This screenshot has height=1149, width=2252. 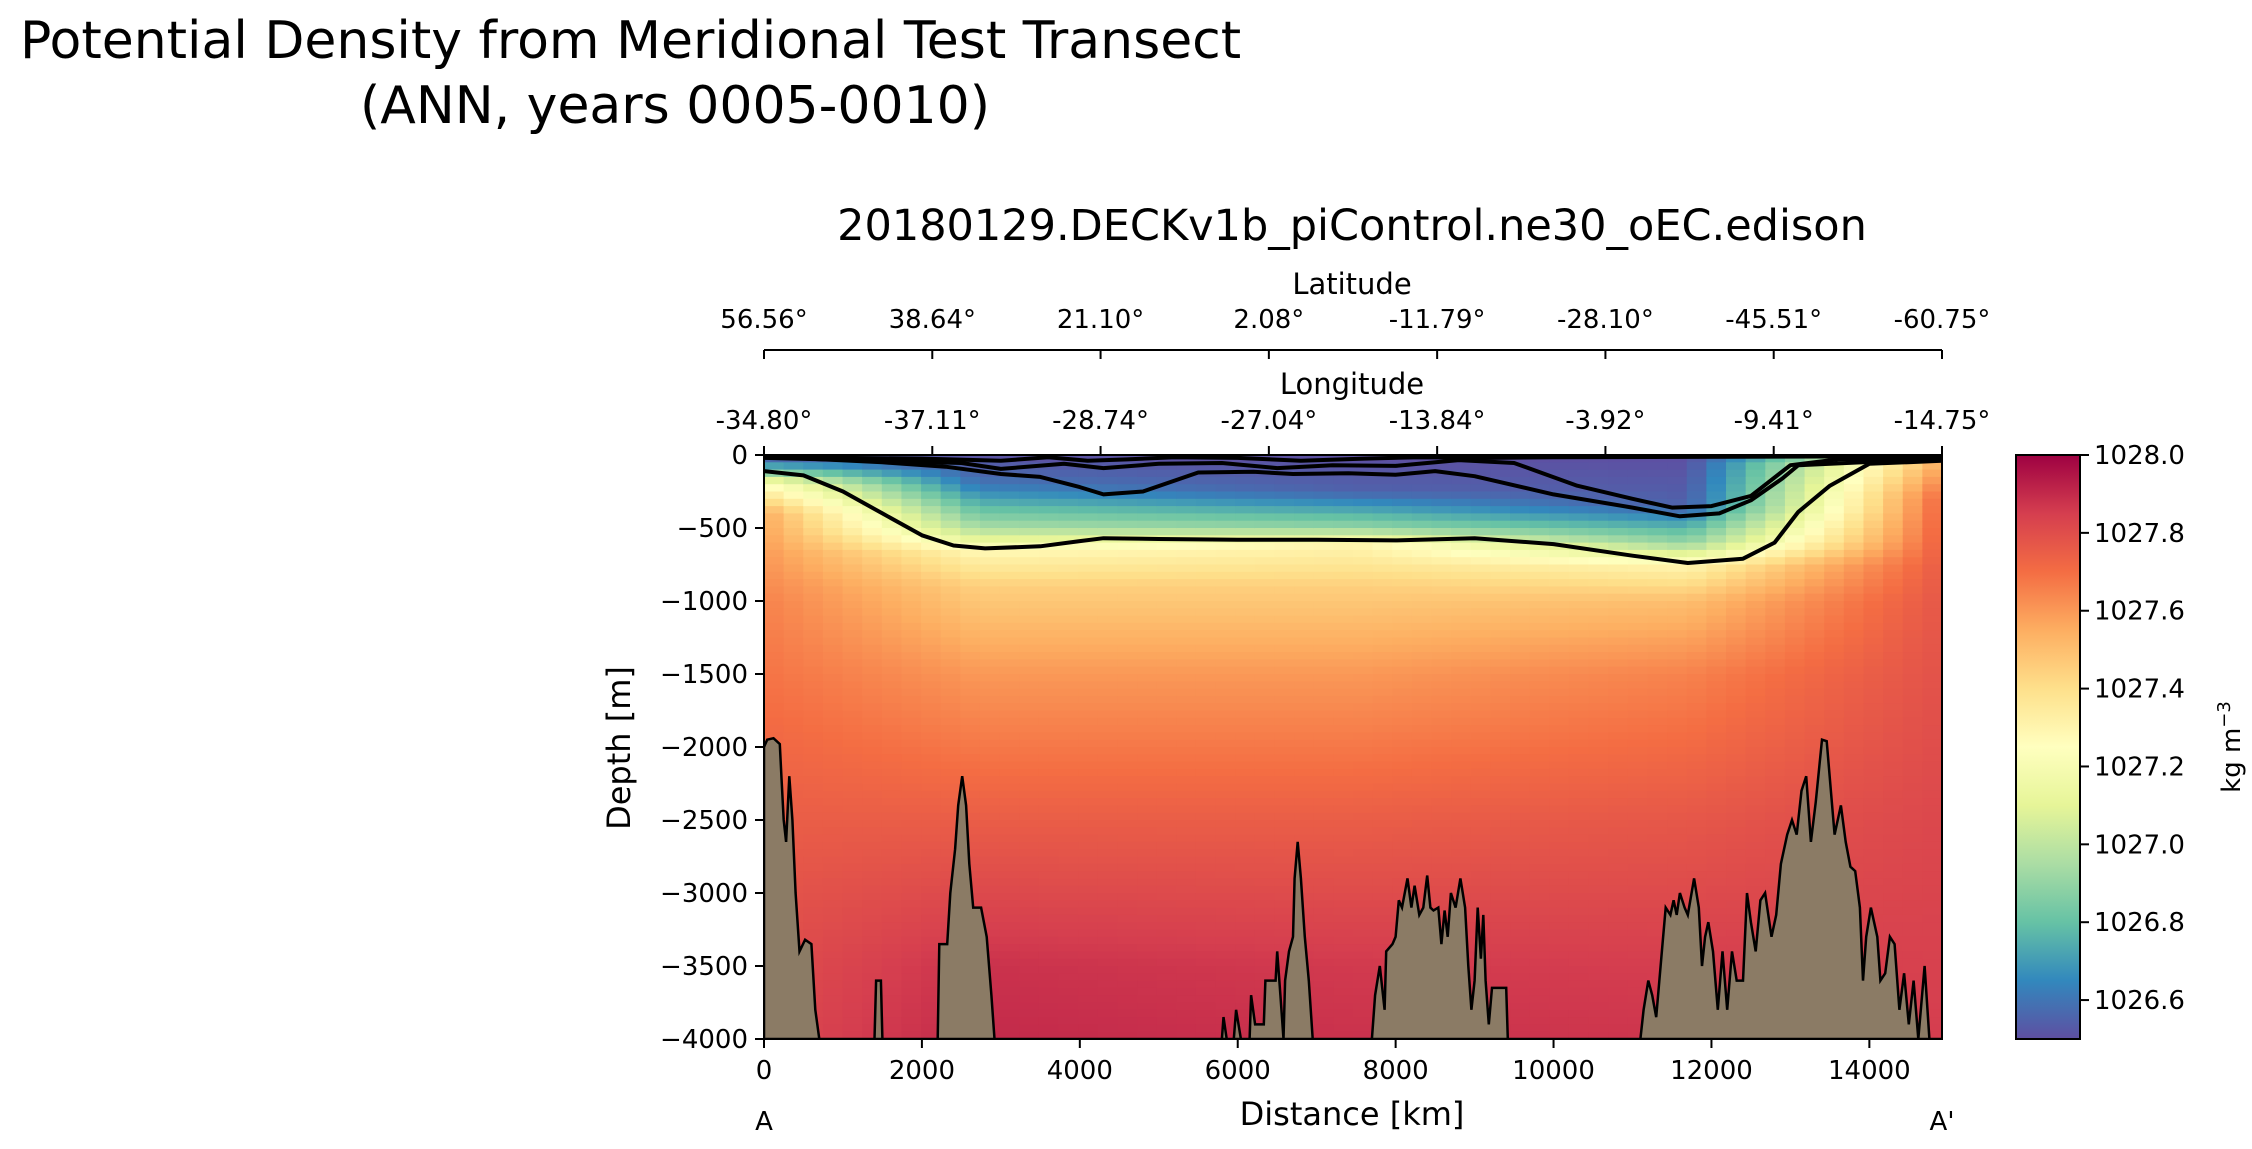 I want to click on contour-line, so click(x=1353, y=487).